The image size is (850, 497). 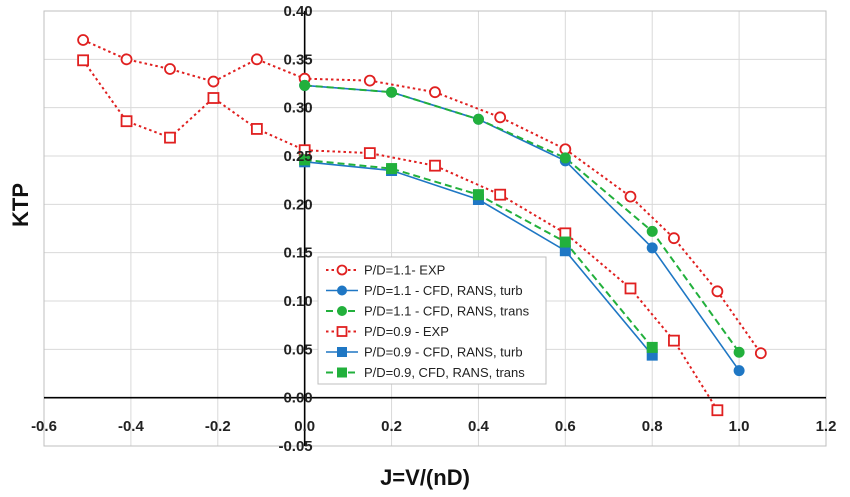 I want to click on x-tick-label: 0.2, so click(x=391, y=426).